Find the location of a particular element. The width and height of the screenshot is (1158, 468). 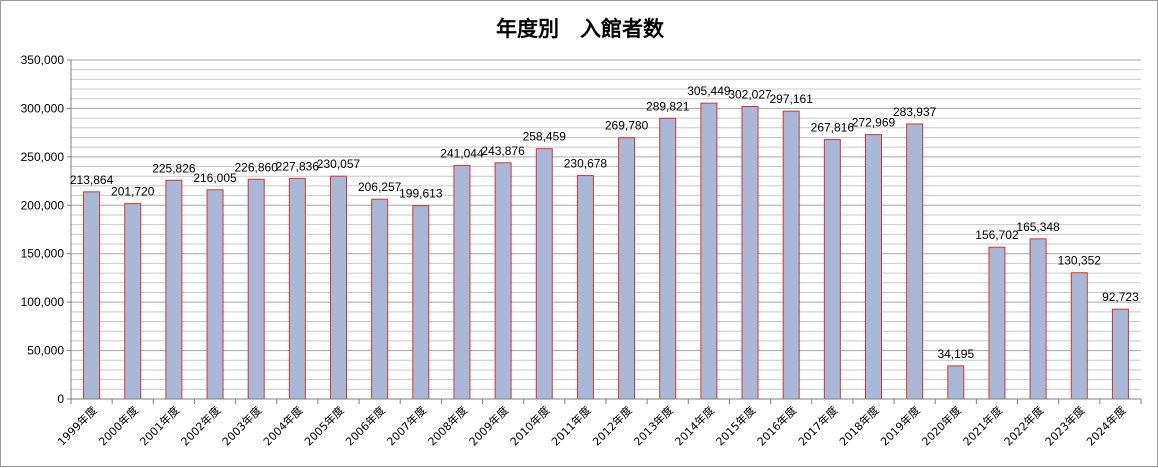

y-tick-label: 350,000 is located at coordinates (43, 60).